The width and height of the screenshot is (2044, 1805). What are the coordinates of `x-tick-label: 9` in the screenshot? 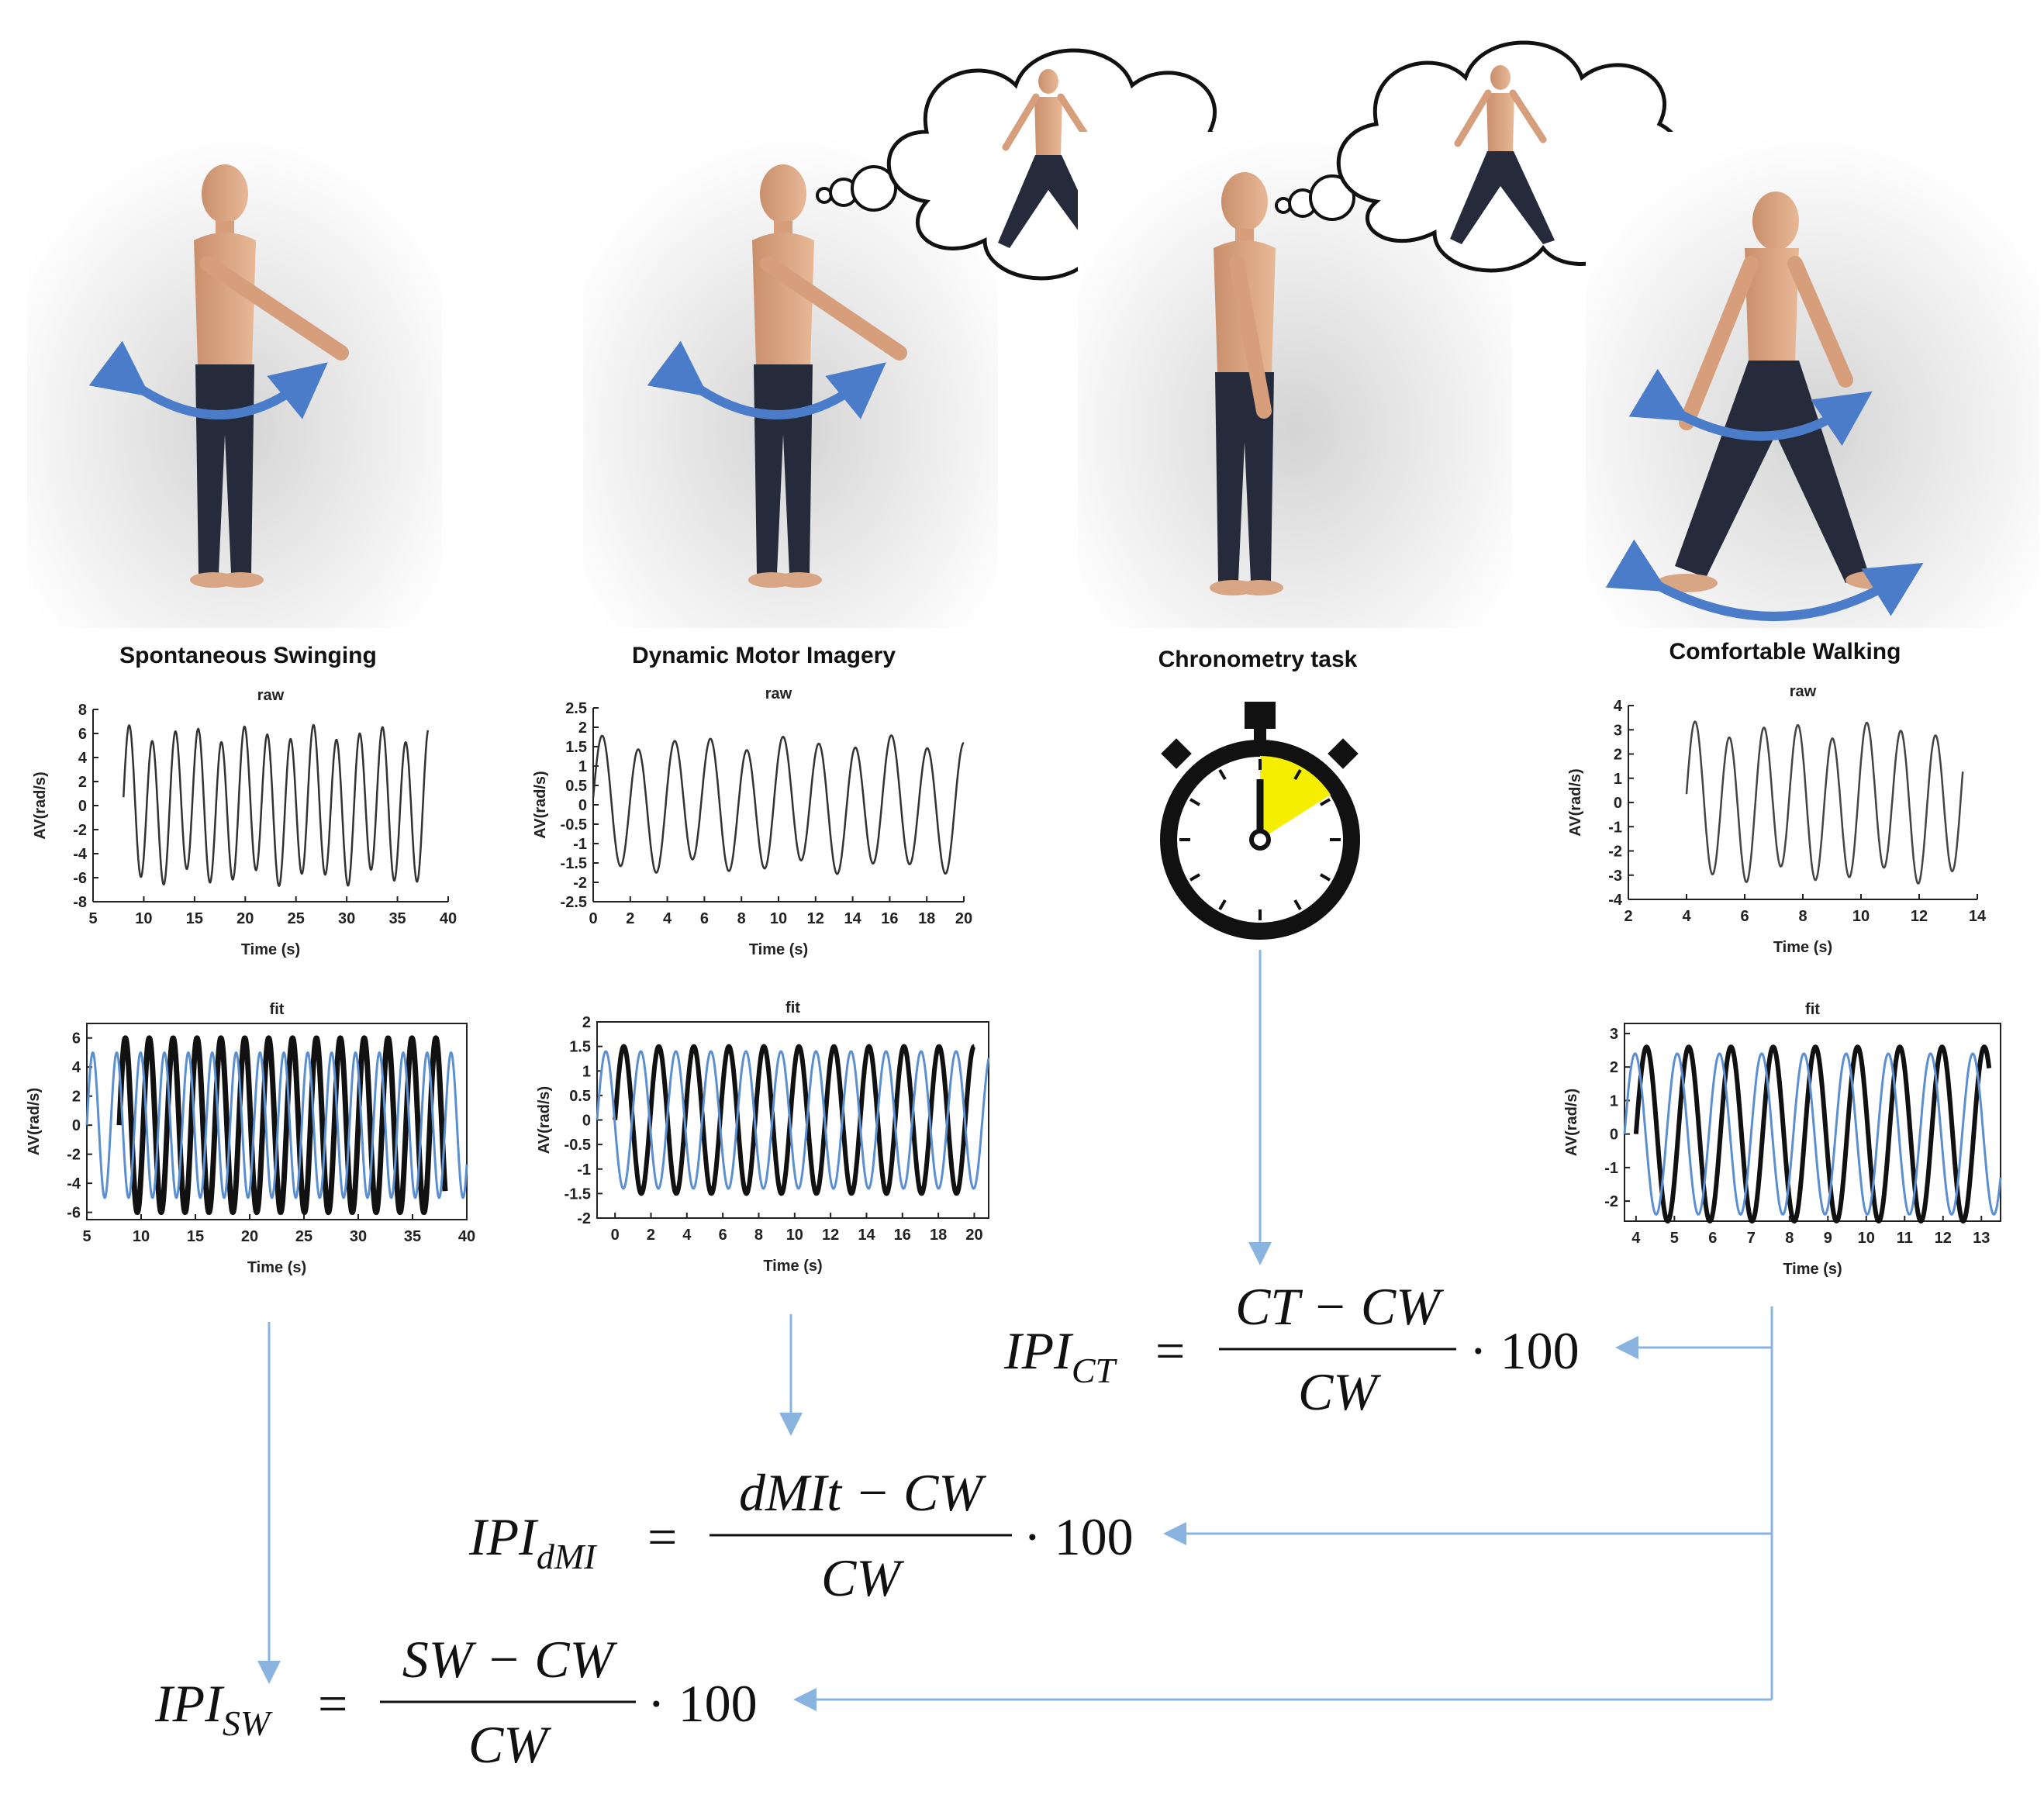 It's located at (1828, 1238).